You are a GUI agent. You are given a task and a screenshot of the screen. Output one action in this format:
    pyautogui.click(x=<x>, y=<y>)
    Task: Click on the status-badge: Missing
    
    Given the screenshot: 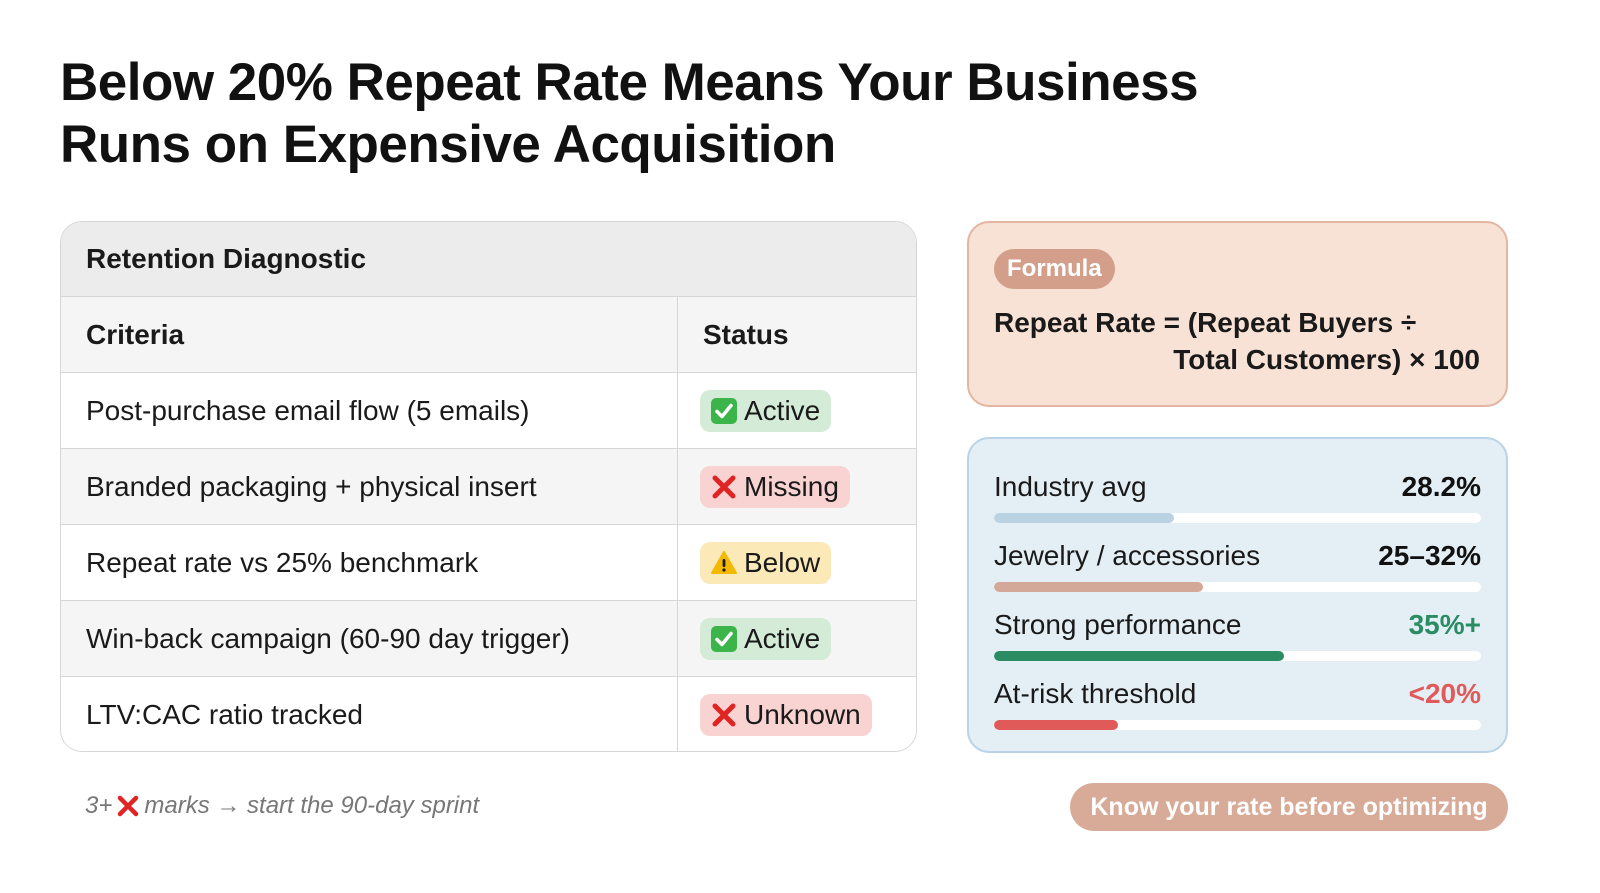 What is the action you would take?
    pyautogui.click(x=775, y=486)
    